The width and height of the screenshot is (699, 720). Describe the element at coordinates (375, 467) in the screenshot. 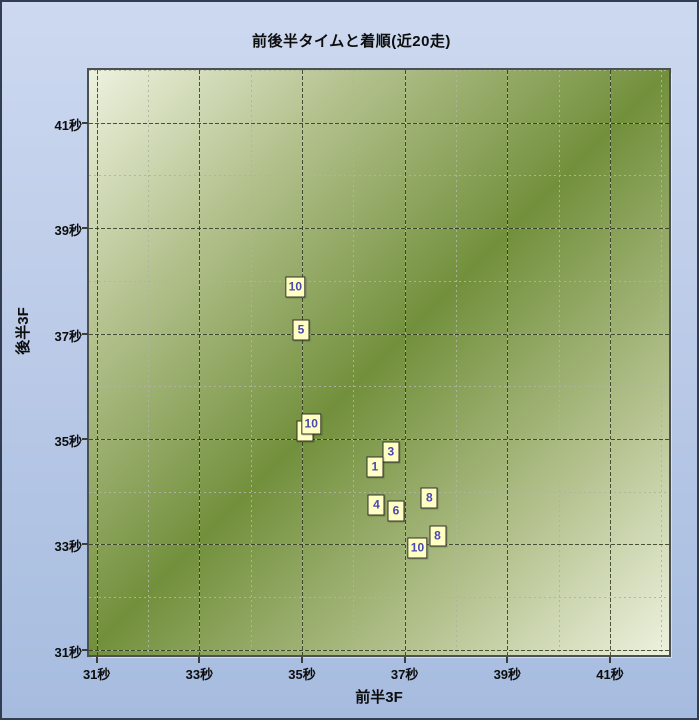

I see `data-point-box: 1` at that location.